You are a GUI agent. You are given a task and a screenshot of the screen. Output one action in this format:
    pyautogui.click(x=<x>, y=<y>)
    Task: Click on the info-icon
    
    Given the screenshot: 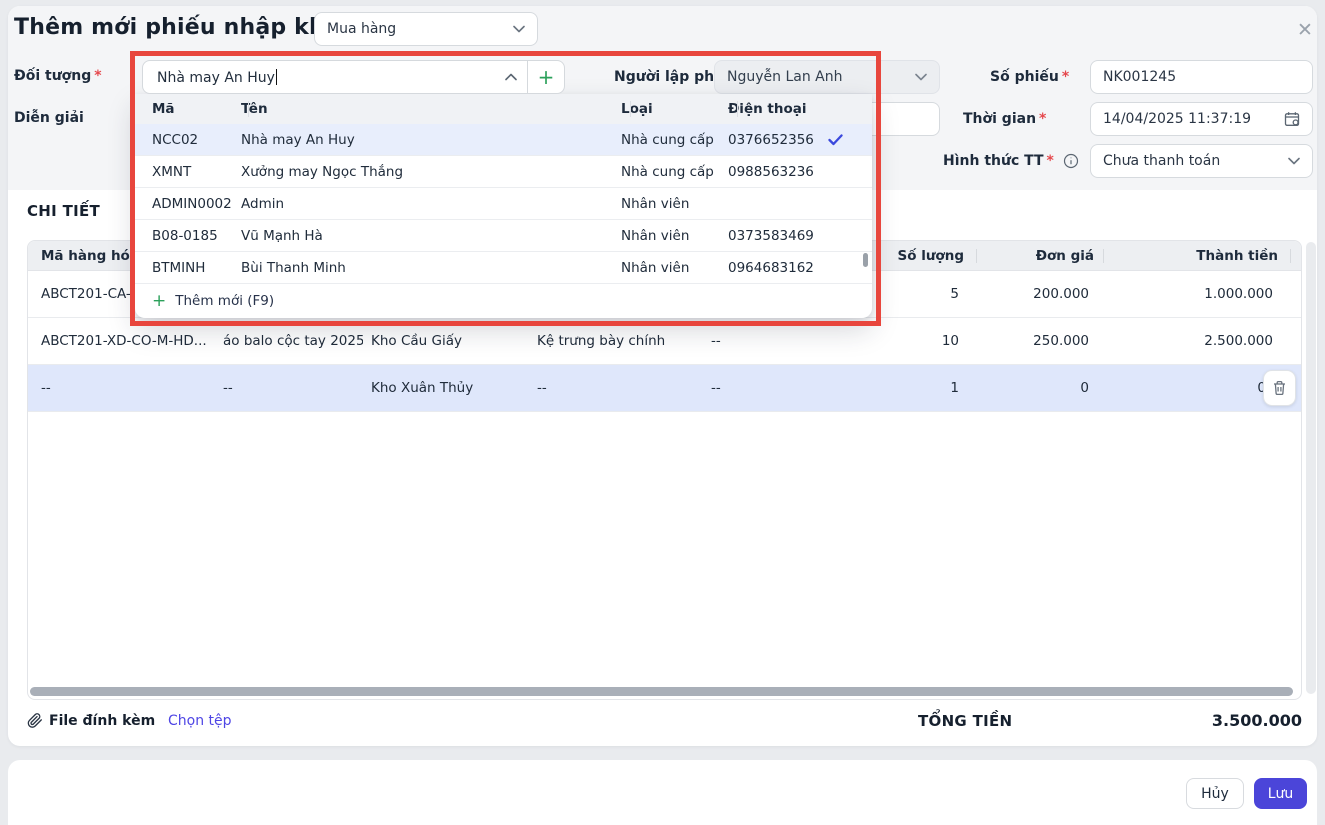 What is the action you would take?
    pyautogui.click(x=1071, y=161)
    